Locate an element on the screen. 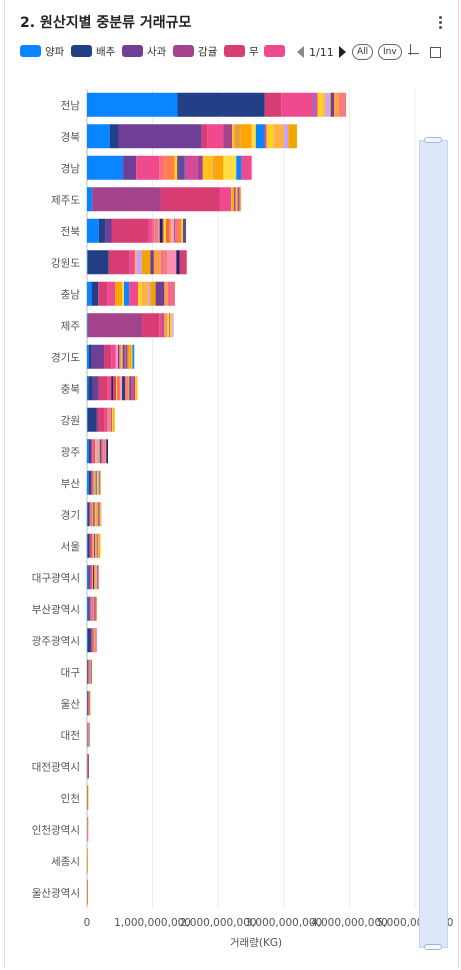  legend-item-apple: 사과 is located at coordinates (144, 51).